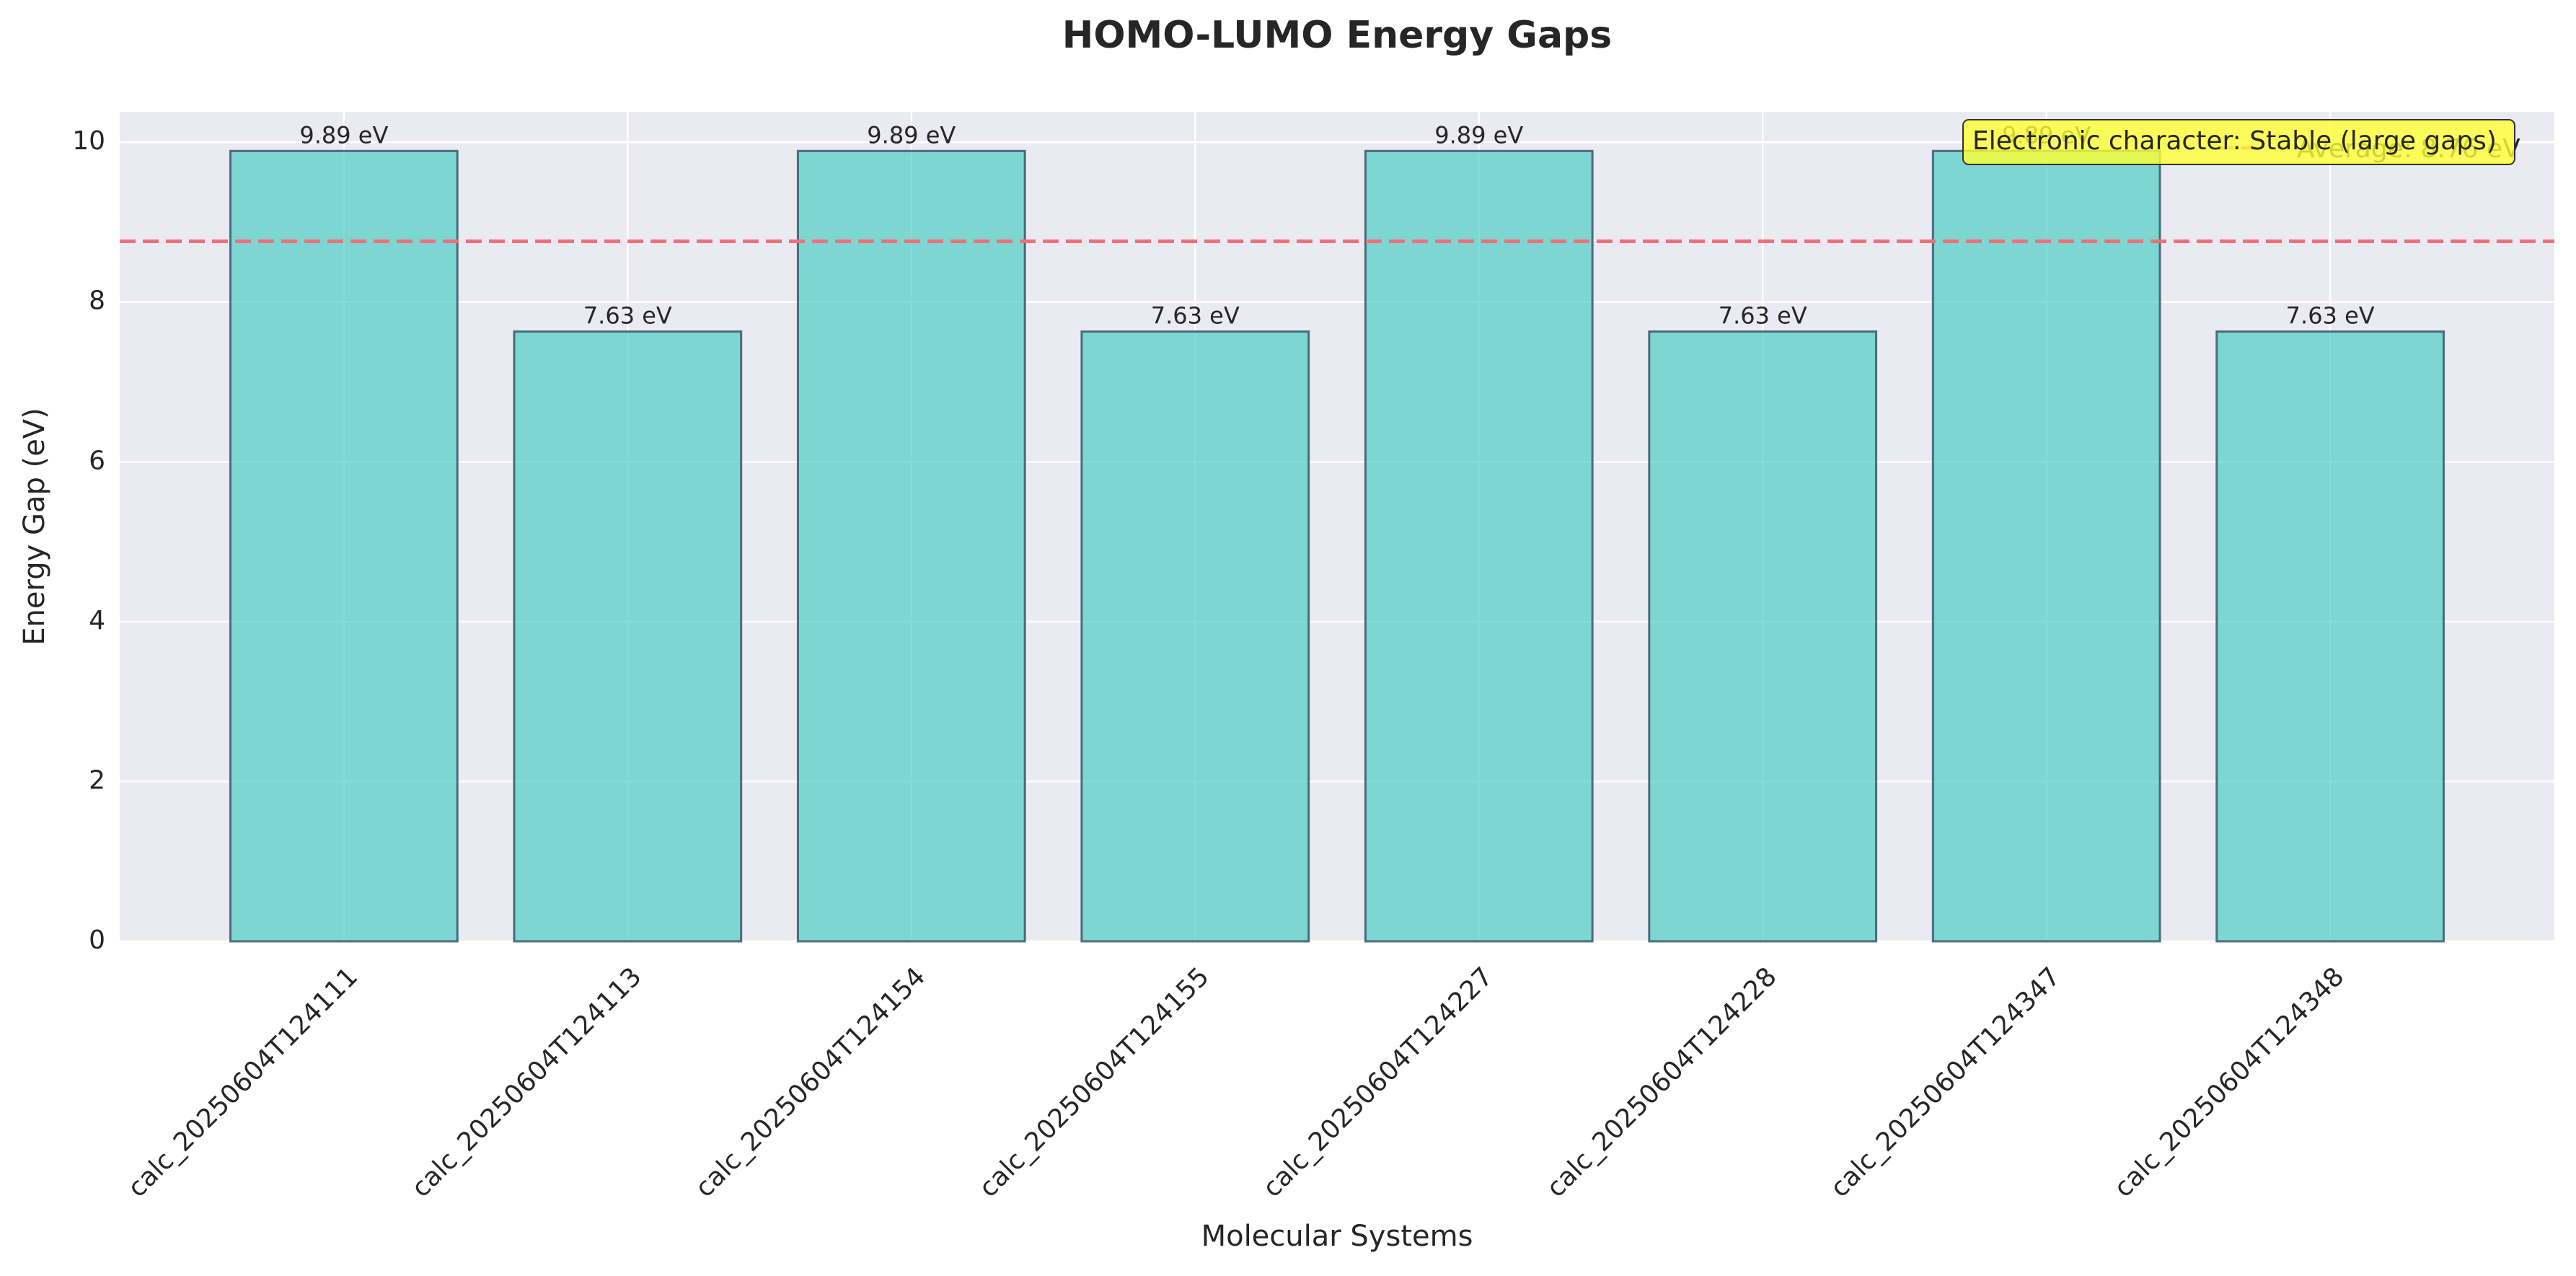 The width and height of the screenshot is (2576, 1276). Describe the element at coordinates (1337, 35) in the screenshot. I see `chart-title: HOMO-LUMO Energy Gaps` at that location.